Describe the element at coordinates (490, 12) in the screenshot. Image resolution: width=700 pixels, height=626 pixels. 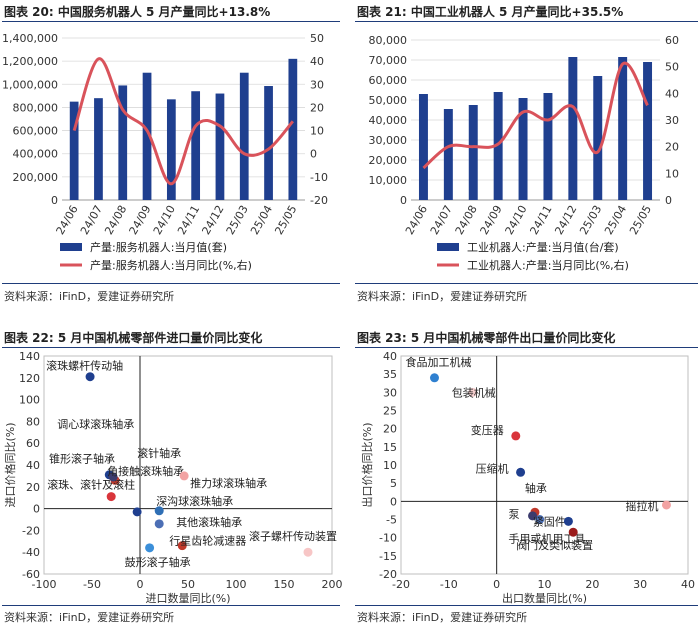
I see `chart-21-title: 图表 21: 中国工业机器人 5 月产量同比+35.5%` at that location.